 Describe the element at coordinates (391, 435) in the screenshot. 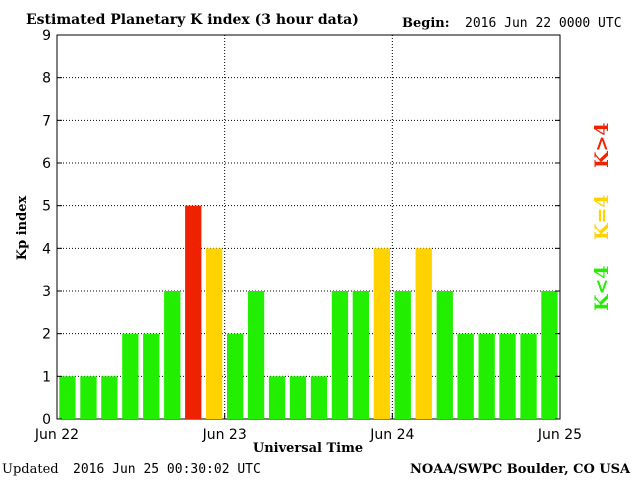

I see `x-tick-label: Jun 24` at that location.